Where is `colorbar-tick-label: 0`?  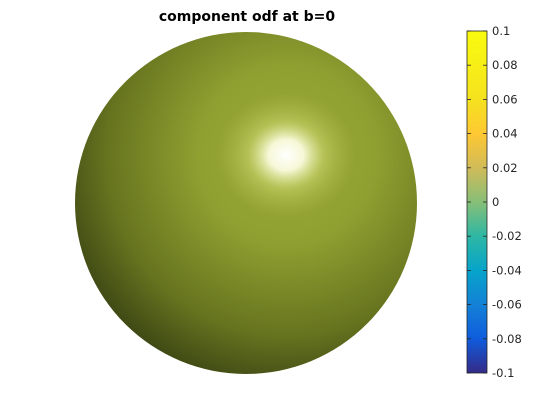
colorbar-tick-label: 0 is located at coordinates (495, 202).